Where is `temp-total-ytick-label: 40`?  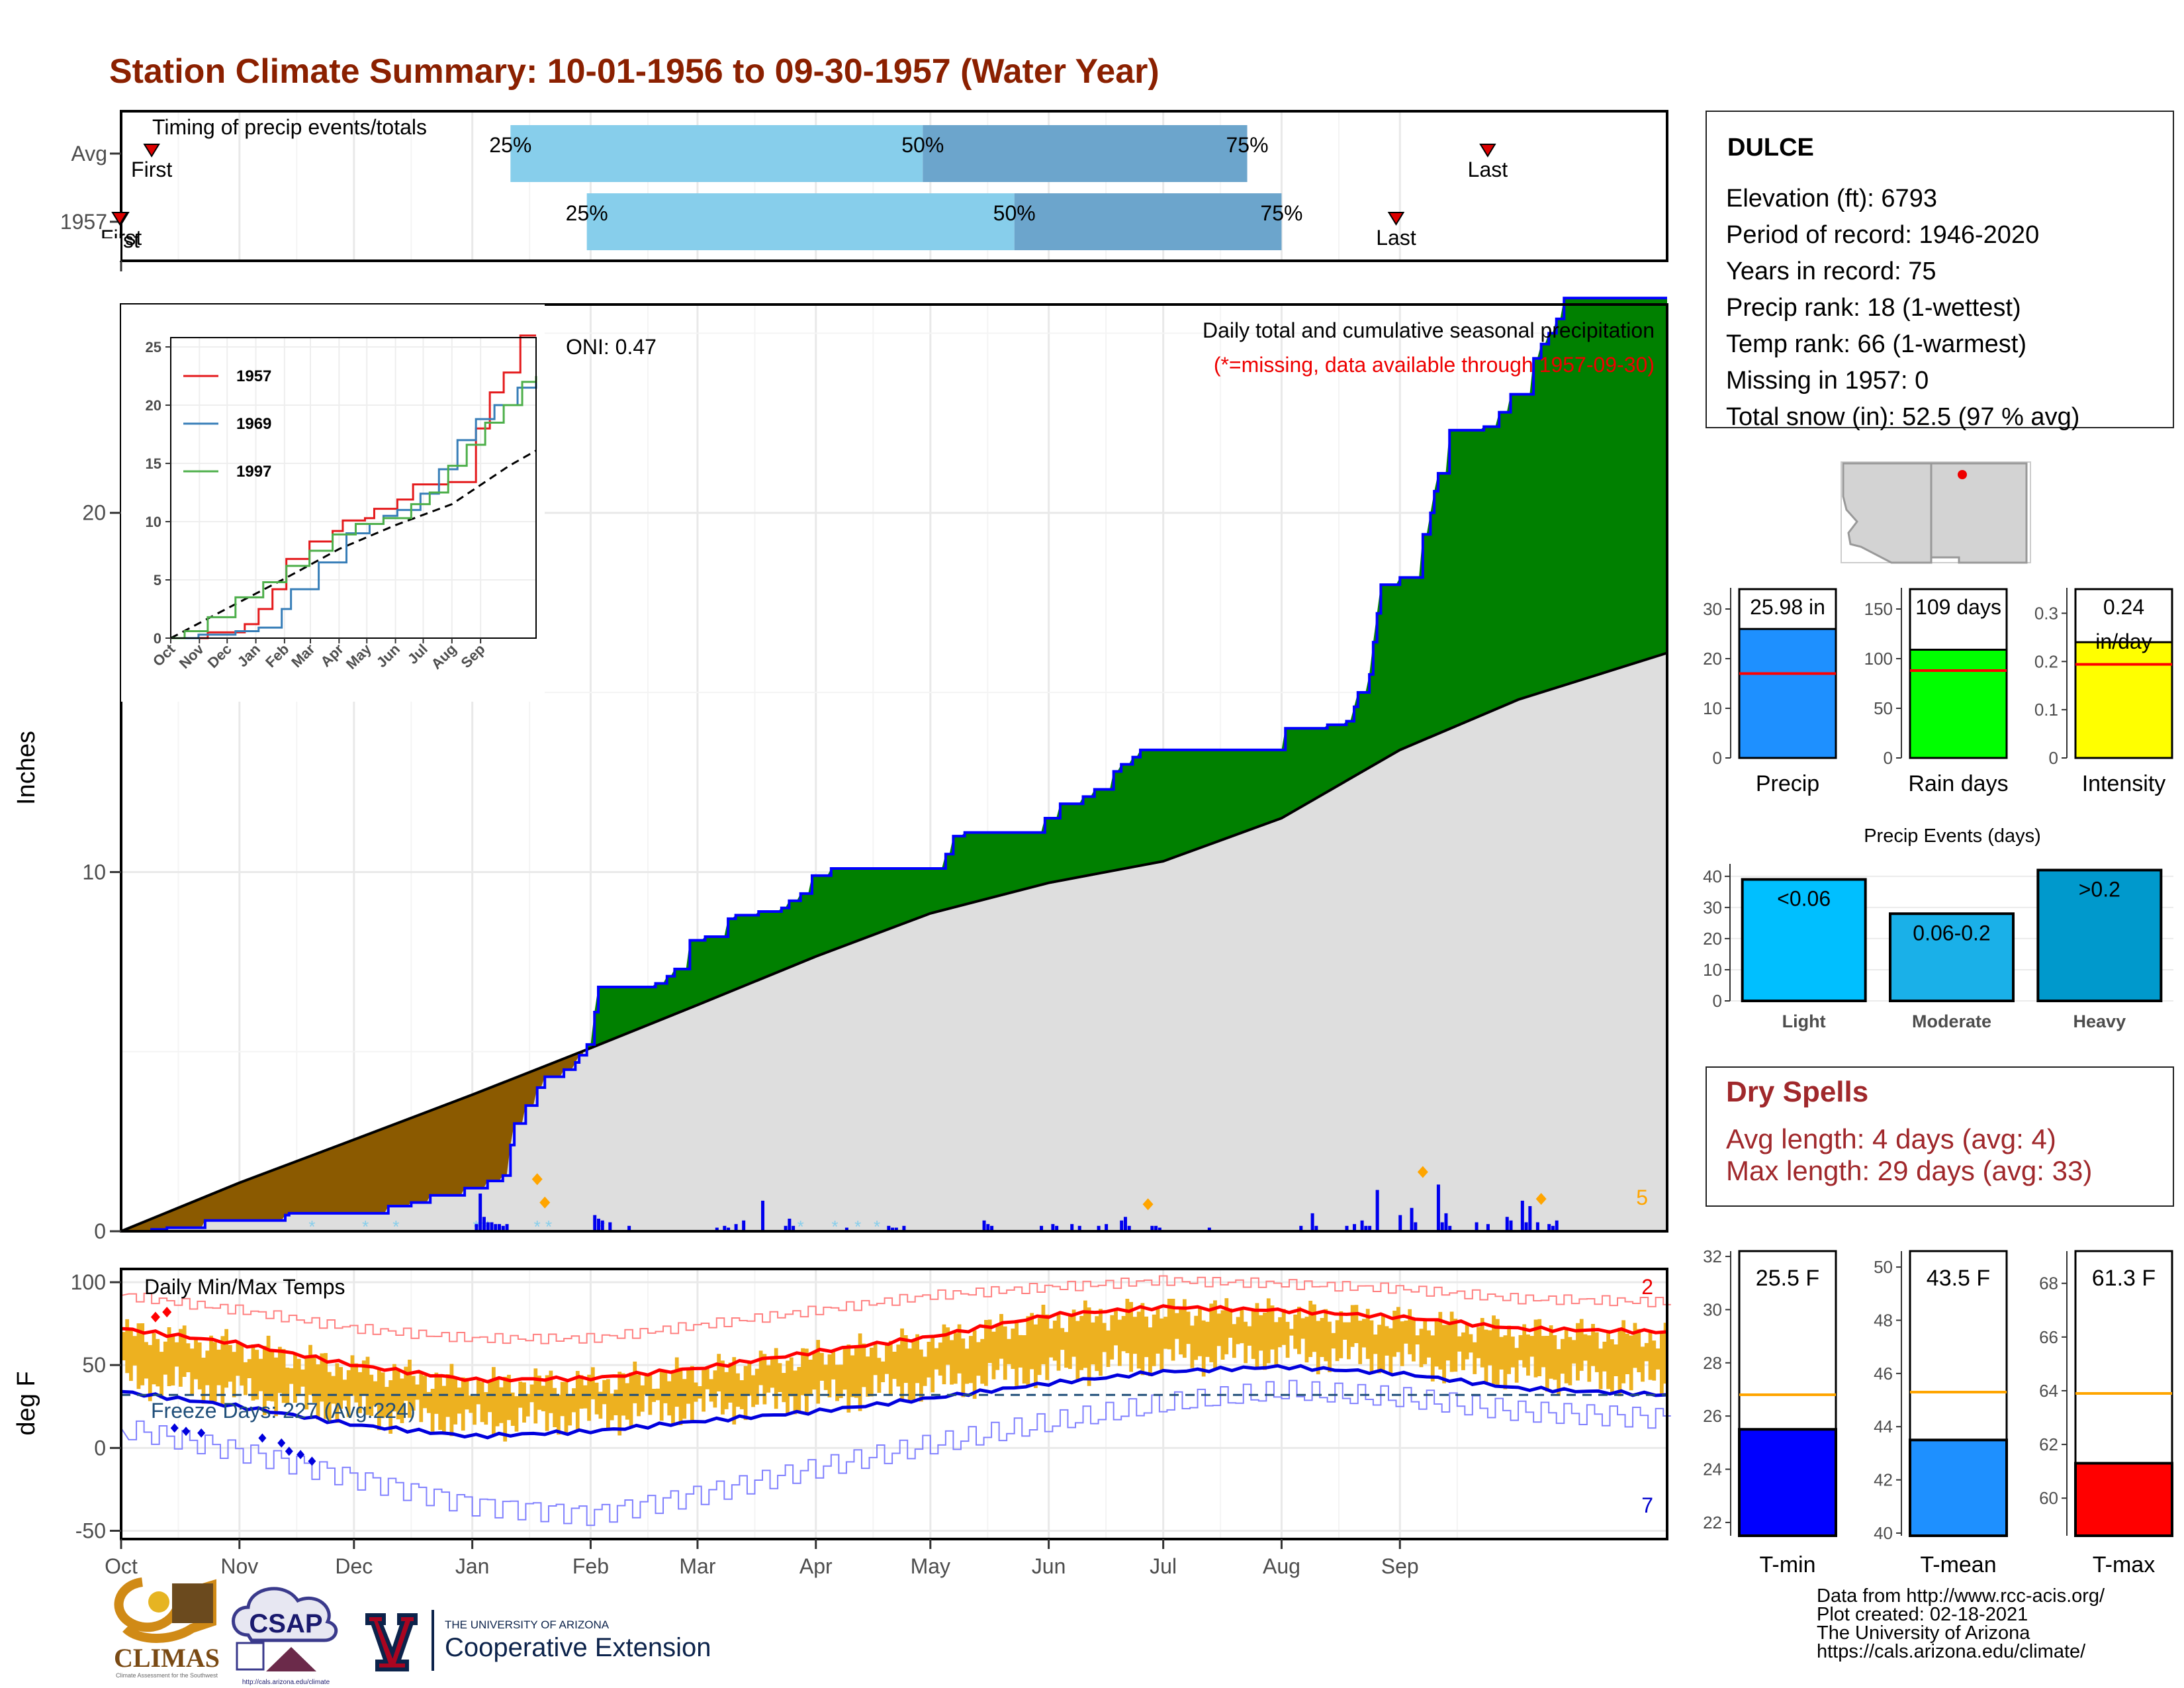
temp-total-ytick-label: 40 is located at coordinates (1883, 1533).